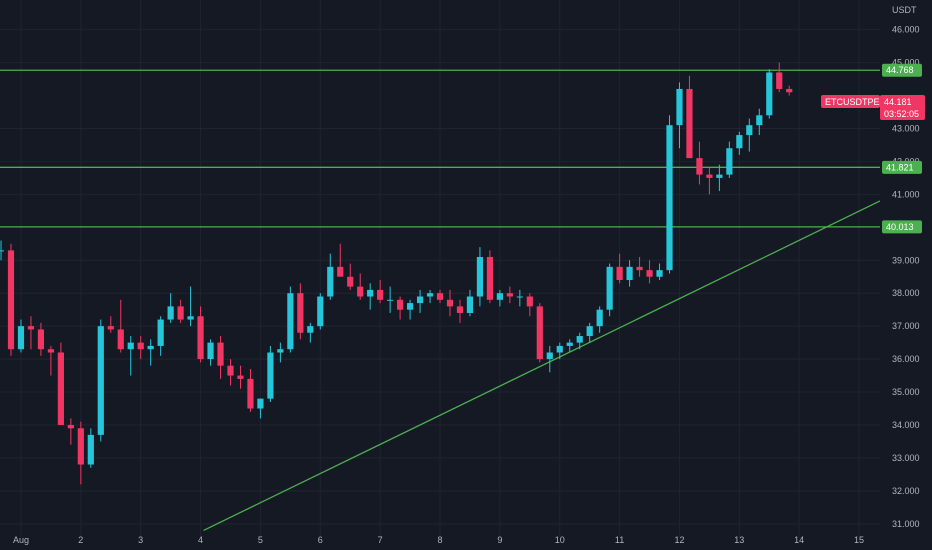 The image size is (932, 550). Describe the element at coordinates (906, 128) in the screenshot. I see `price-tick-label: 43.000` at that location.